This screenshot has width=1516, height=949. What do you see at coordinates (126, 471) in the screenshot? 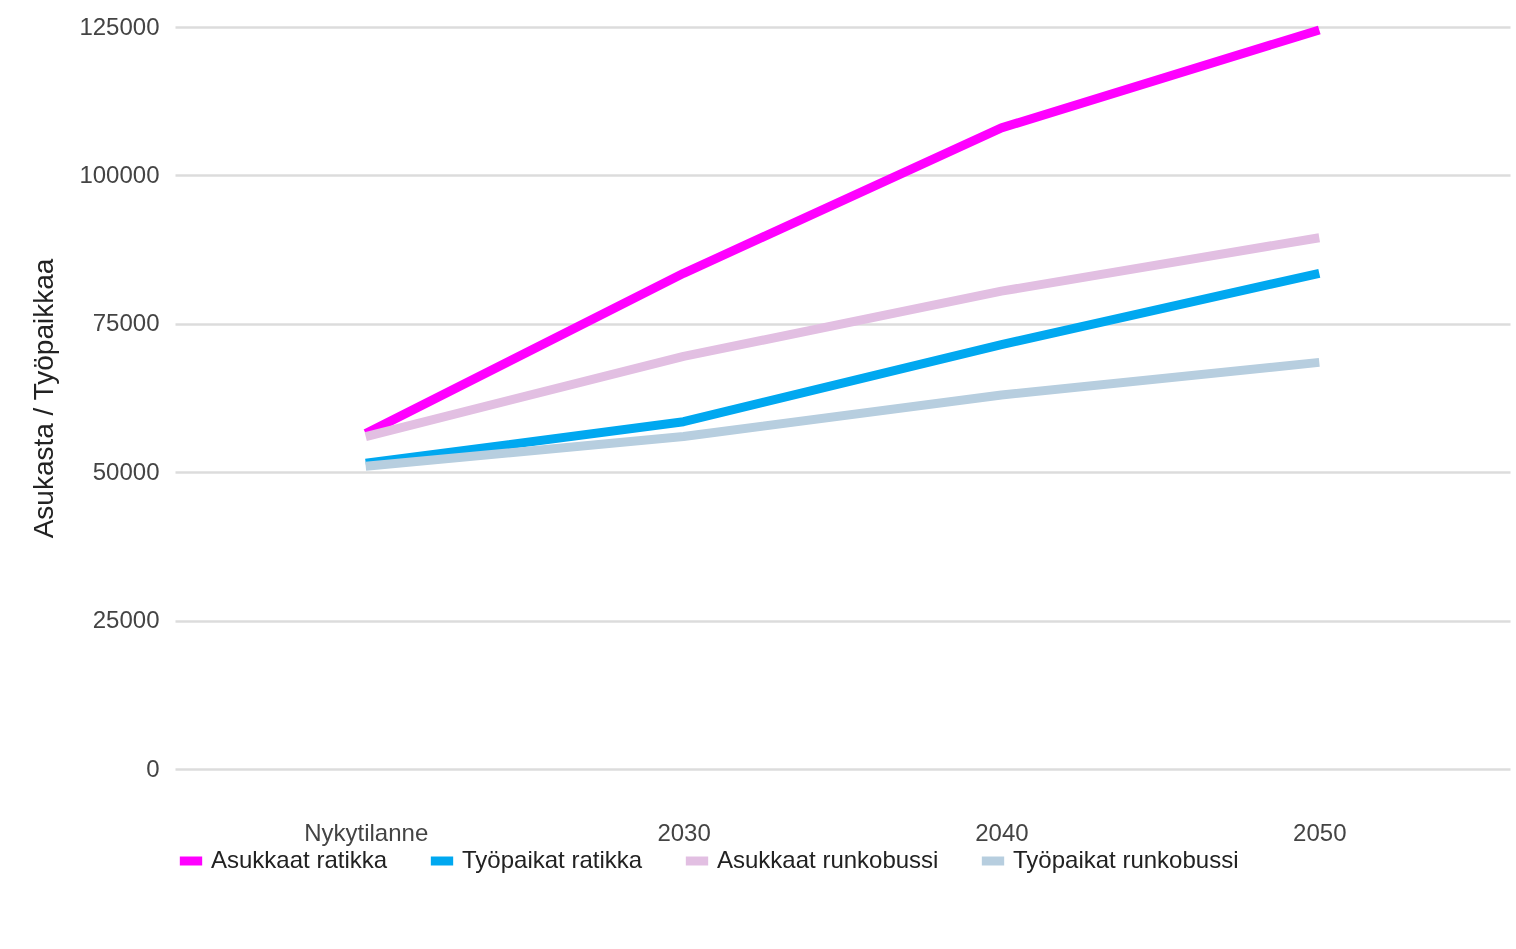
I see `y-tick-label: 50000` at bounding box center [126, 471].